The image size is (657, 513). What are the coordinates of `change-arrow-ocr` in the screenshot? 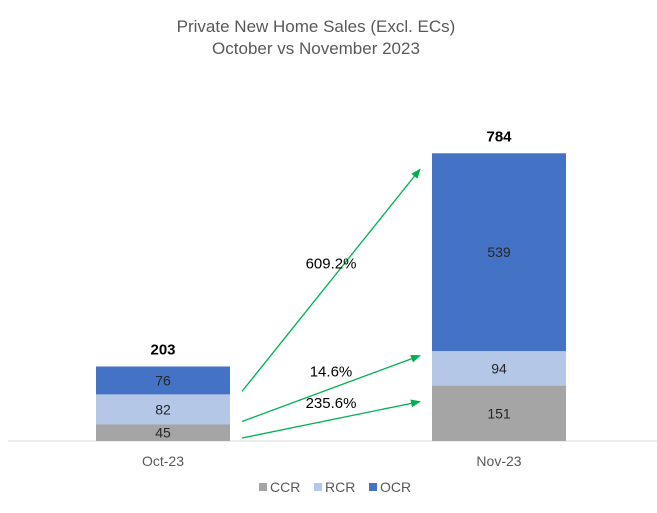 It's located at (331, 280).